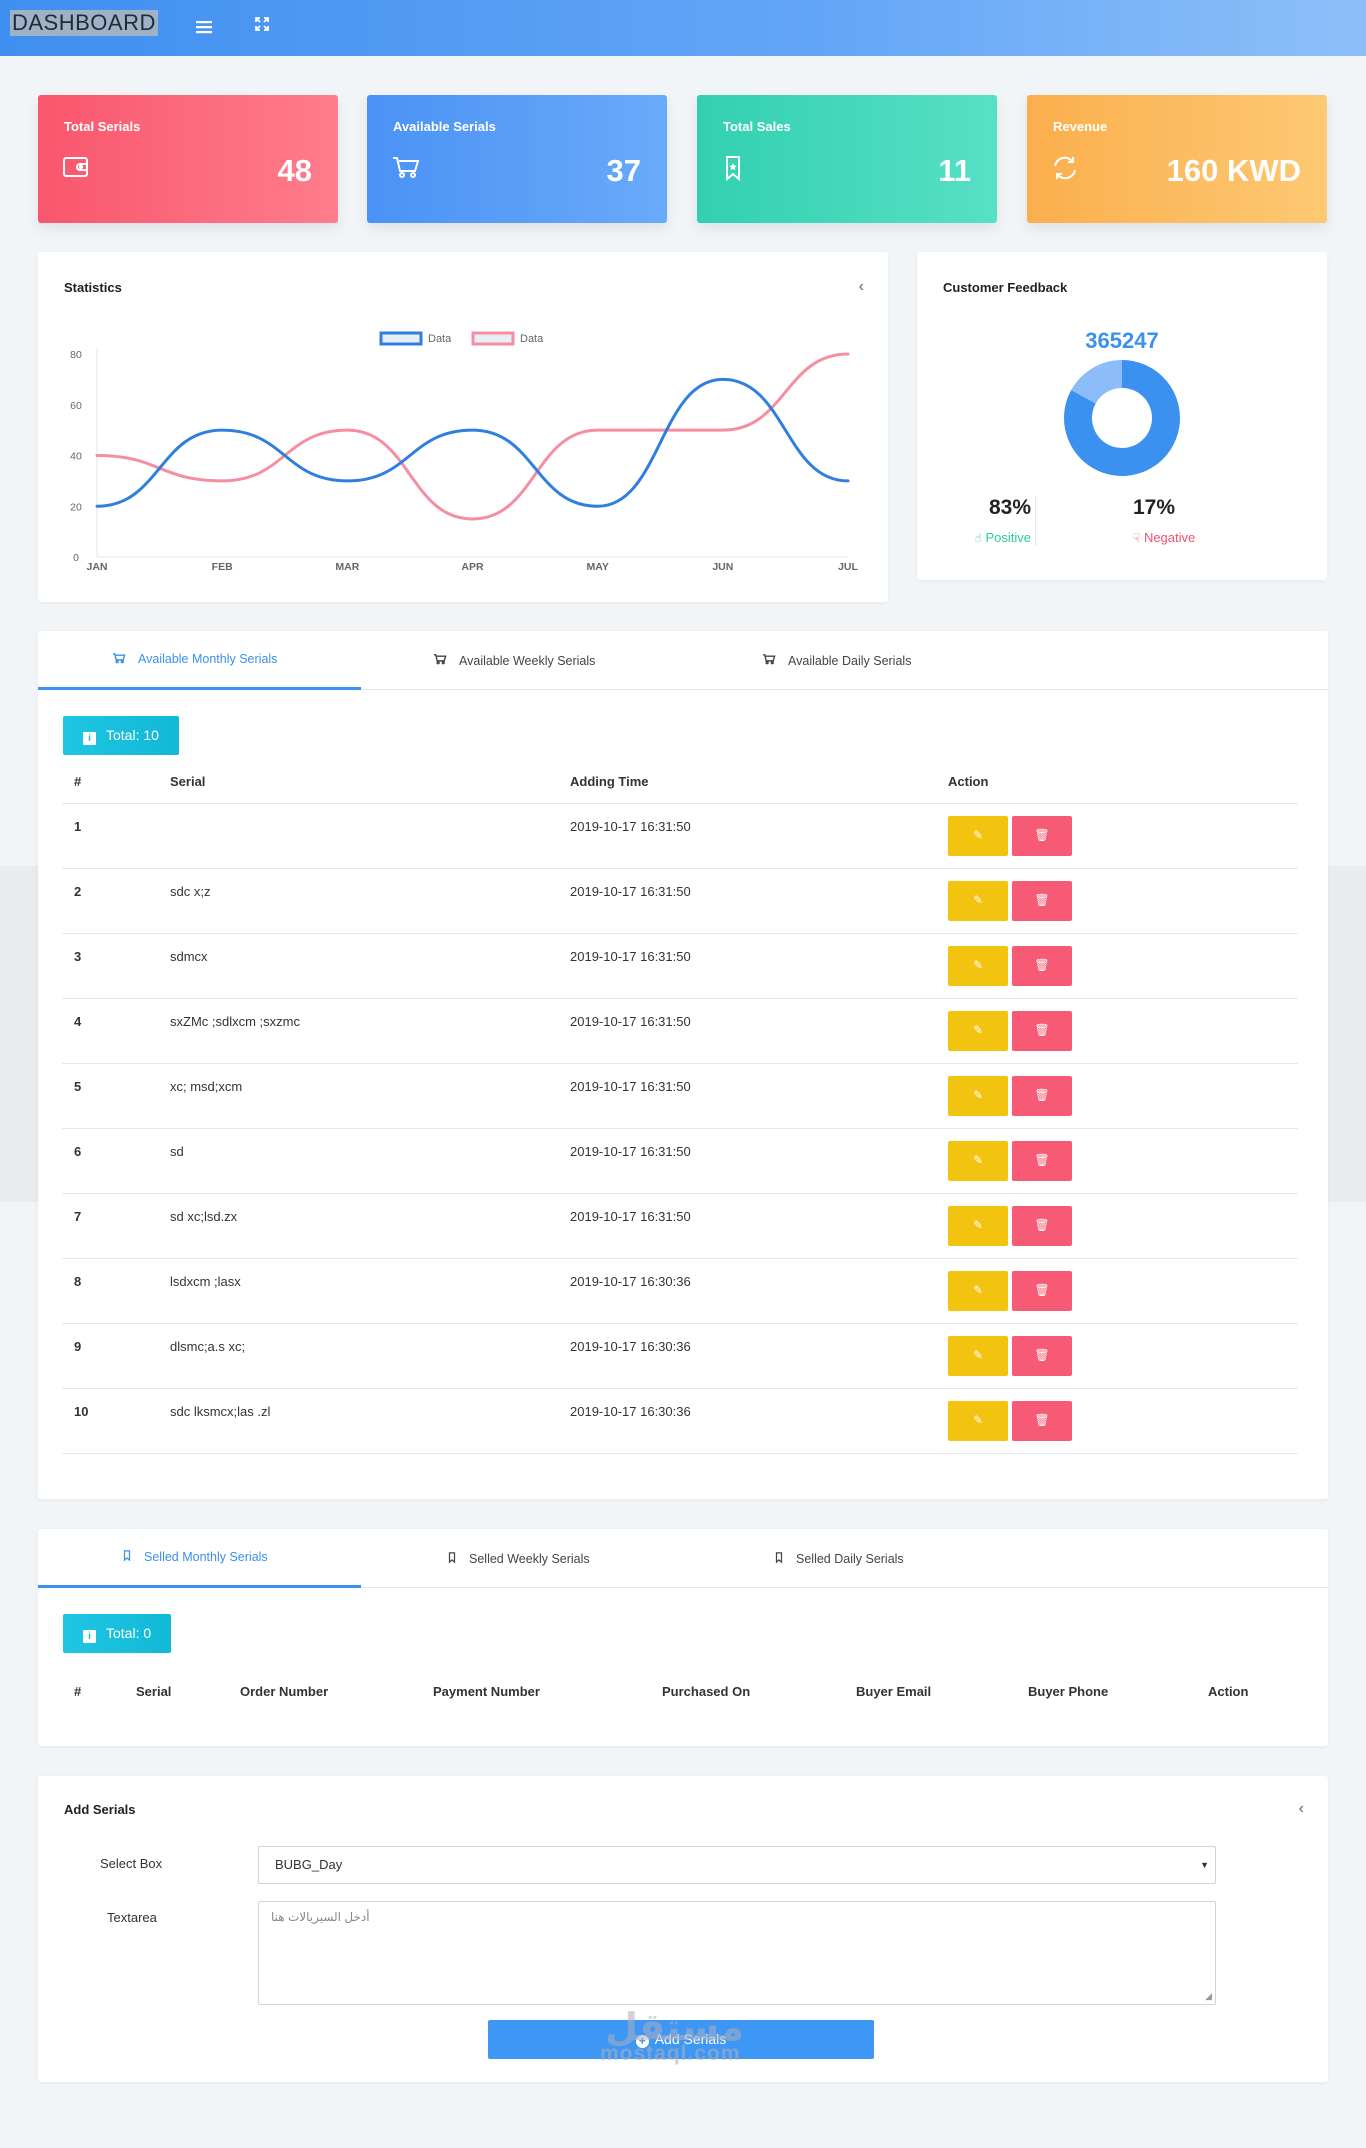 The height and width of the screenshot is (2148, 1366). Describe the element at coordinates (1068, 1691) in the screenshot. I see `column-header: Buyer Phone` at that location.